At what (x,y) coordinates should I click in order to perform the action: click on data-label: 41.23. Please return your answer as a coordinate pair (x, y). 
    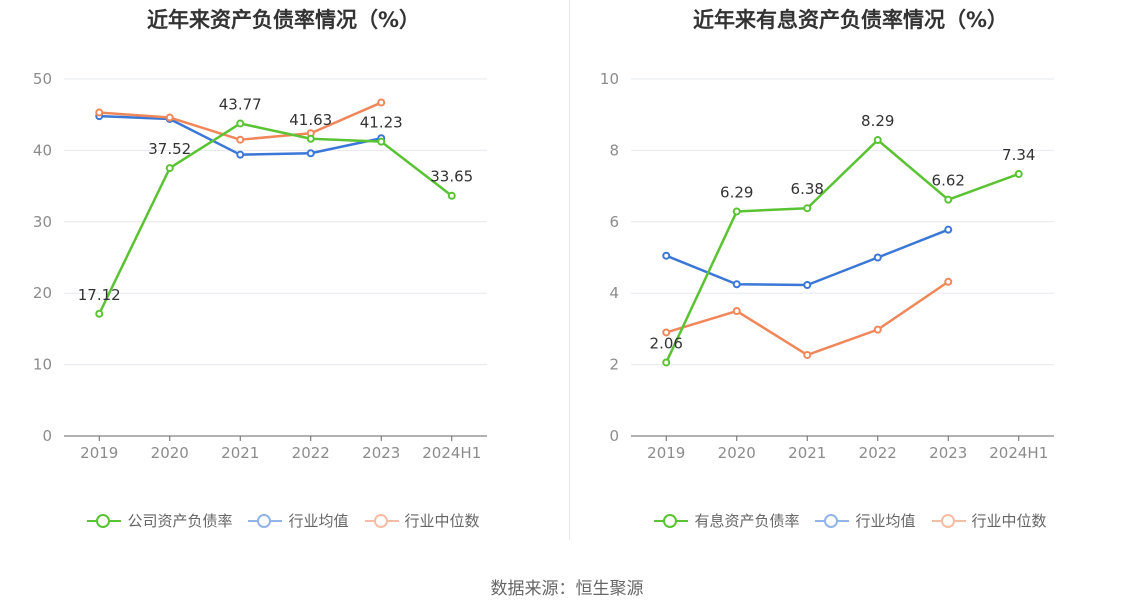
    Looking at the image, I should click on (381, 123).